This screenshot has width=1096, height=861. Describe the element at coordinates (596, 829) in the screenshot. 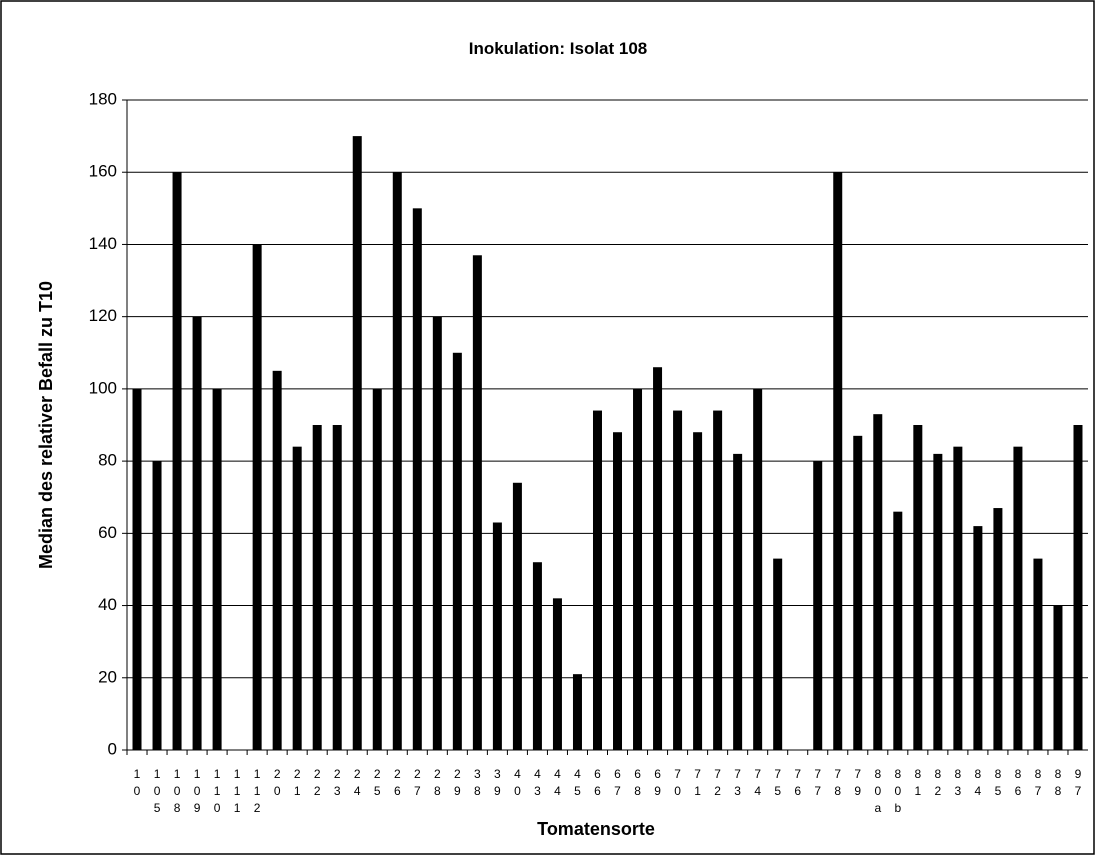

I see `x-axis-label: Tomatensorte` at that location.